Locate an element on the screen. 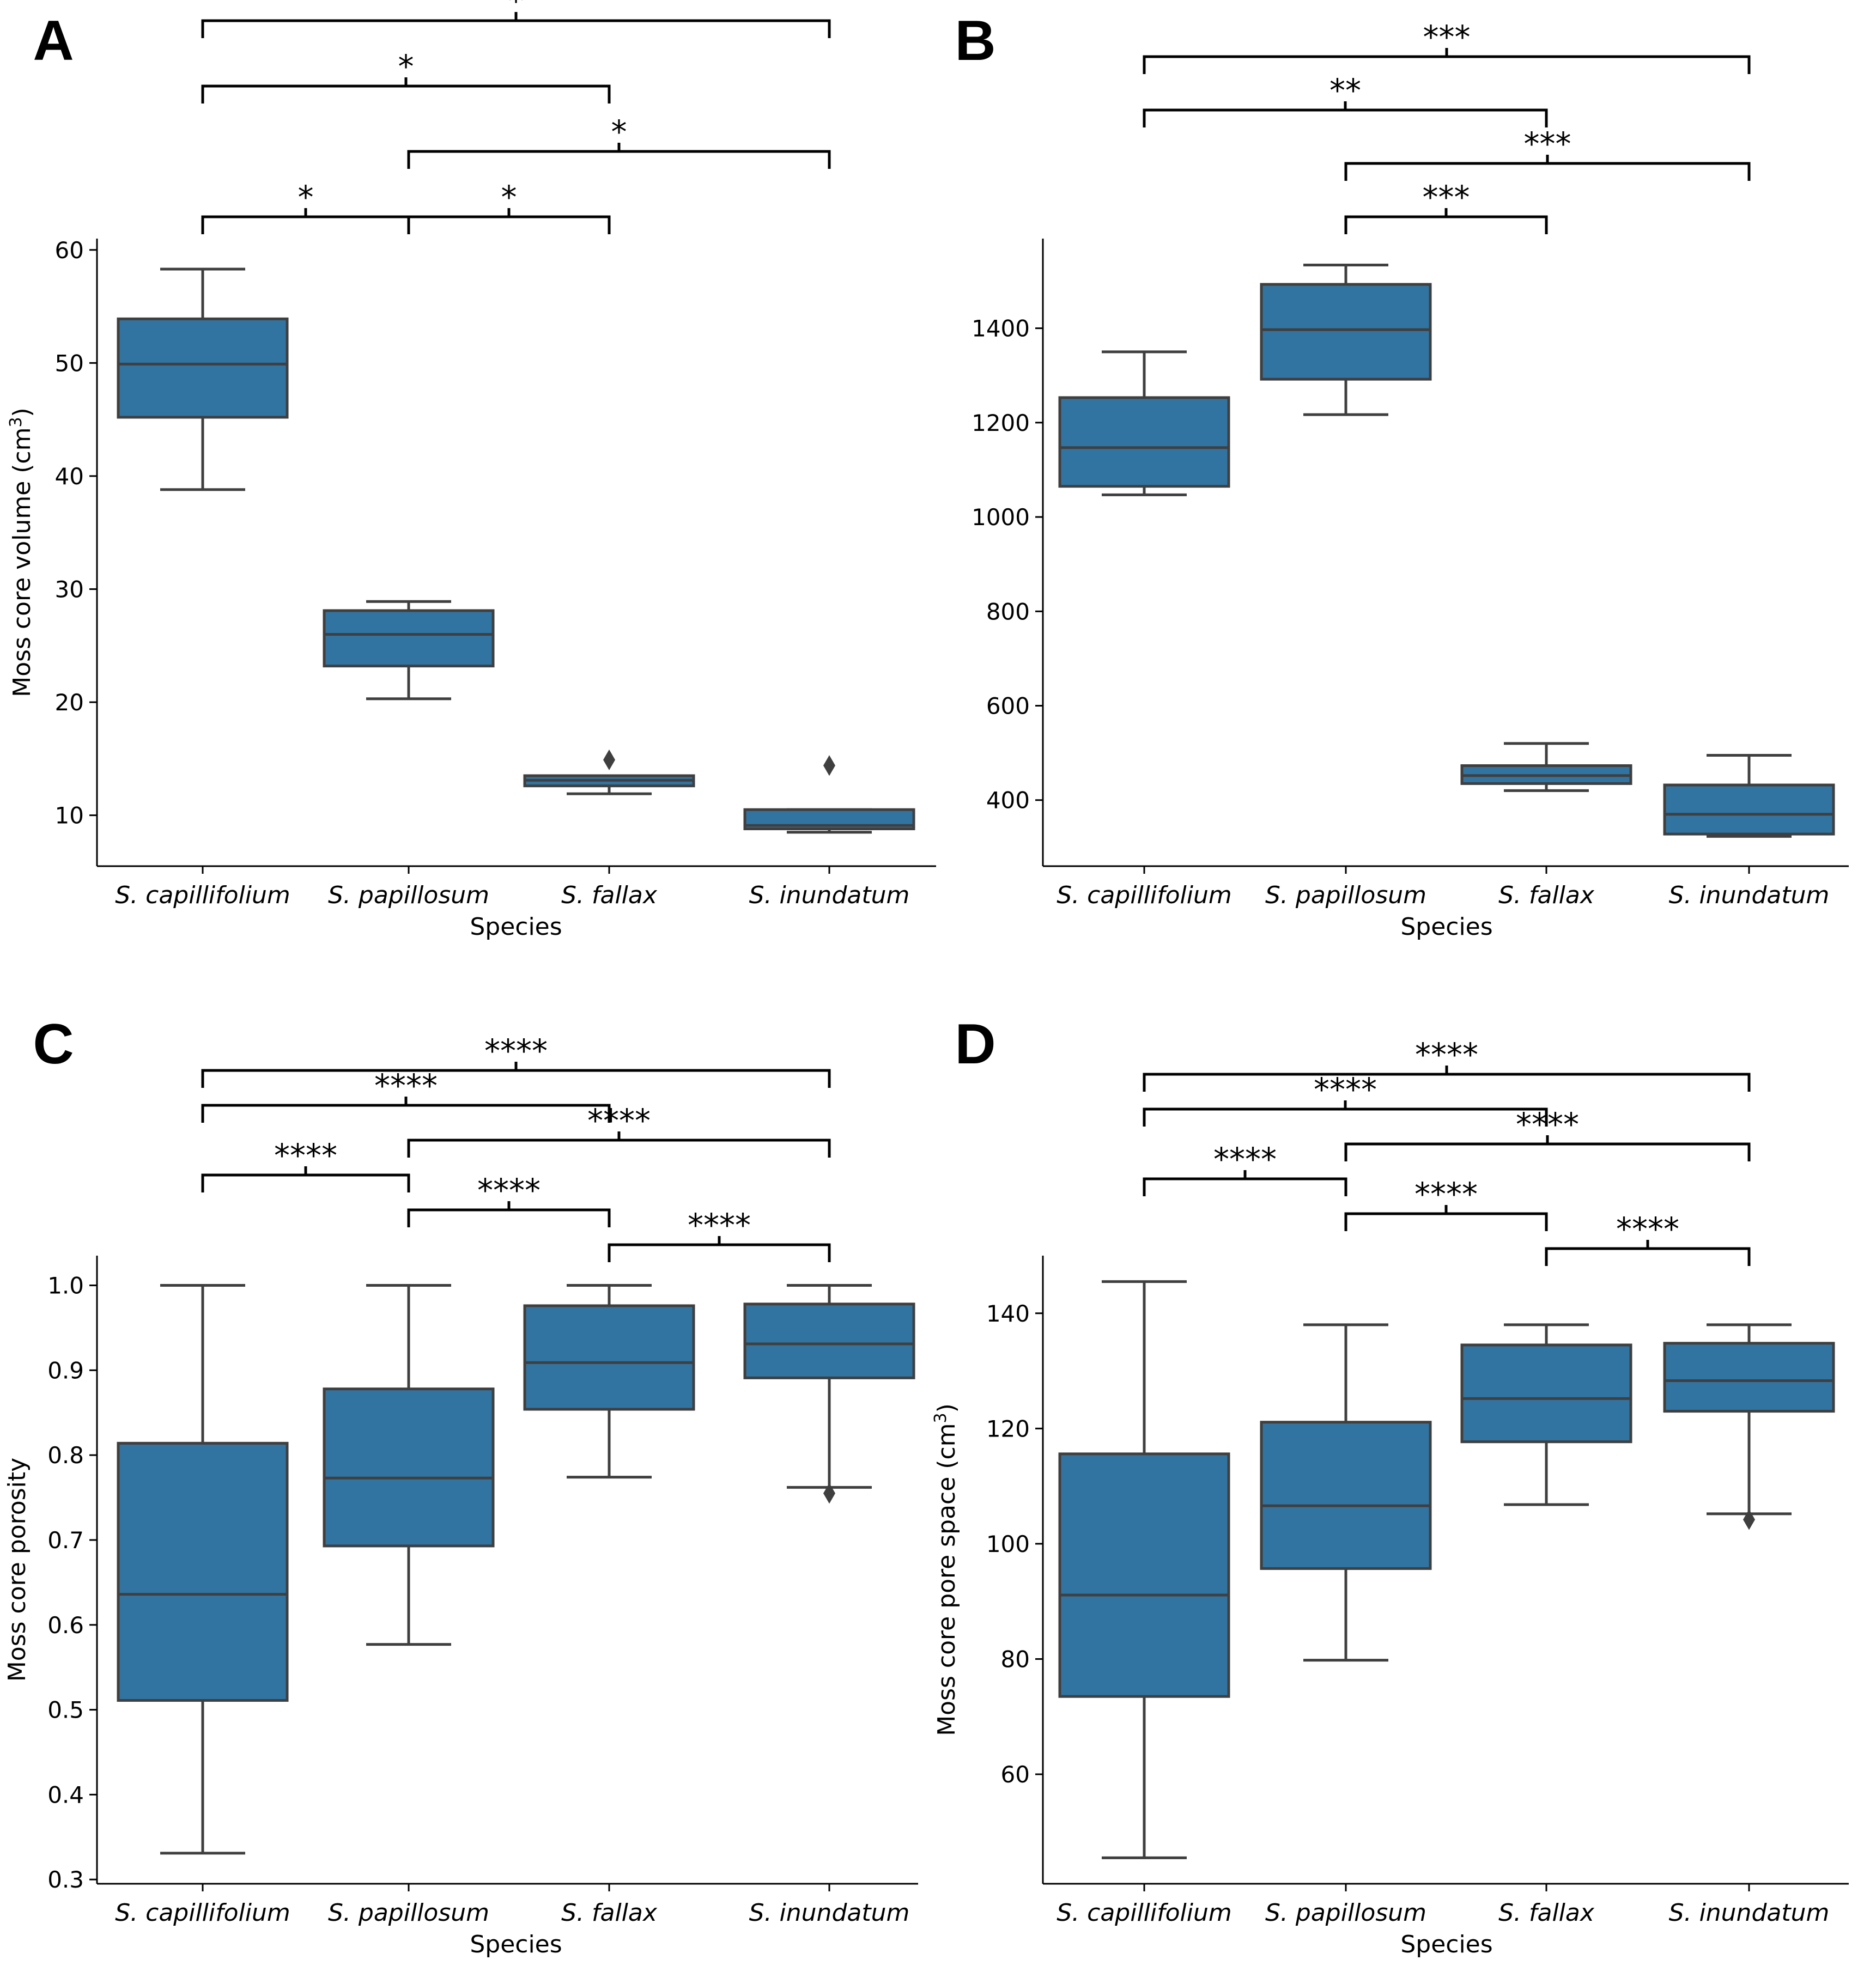  y-tick-label: 400 is located at coordinates (1008, 800).